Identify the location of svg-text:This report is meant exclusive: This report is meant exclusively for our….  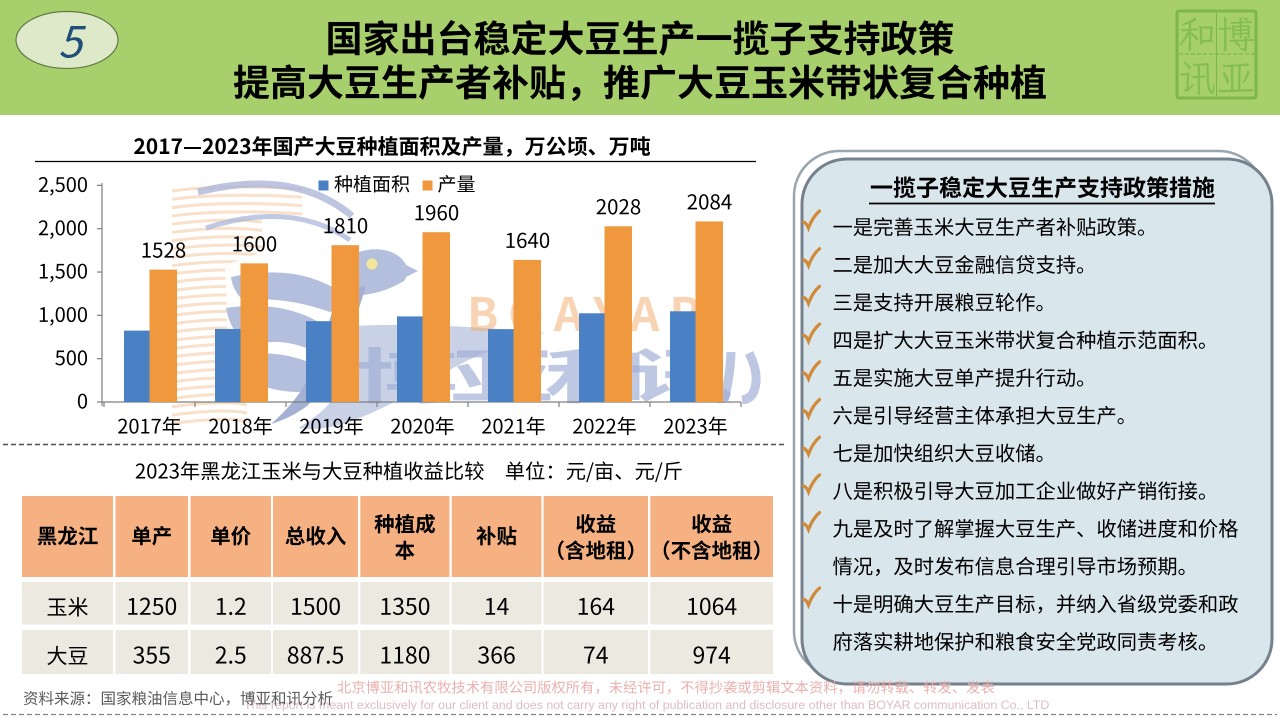
(646, 705).